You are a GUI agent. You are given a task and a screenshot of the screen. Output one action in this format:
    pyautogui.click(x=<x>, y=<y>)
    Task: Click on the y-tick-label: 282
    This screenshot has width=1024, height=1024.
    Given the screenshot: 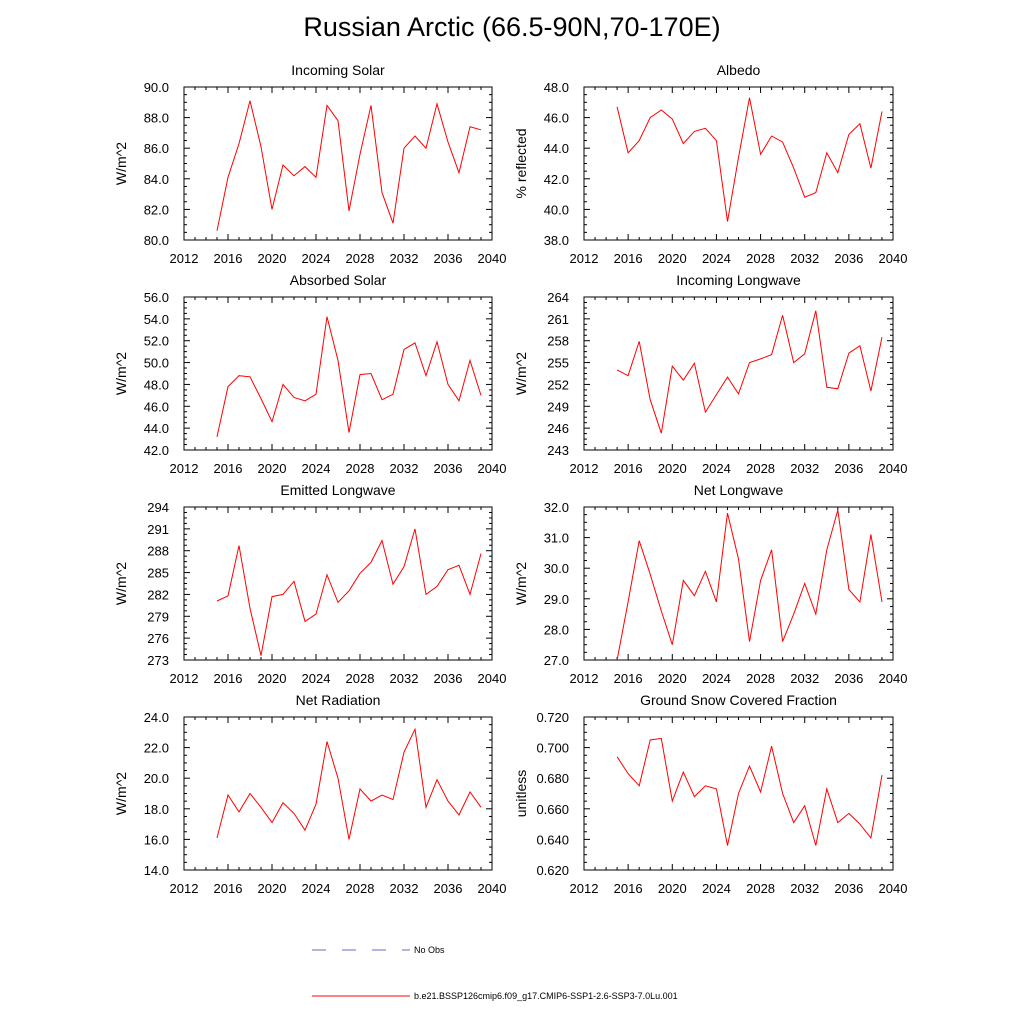 What is the action you would take?
    pyautogui.click(x=158, y=594)
    